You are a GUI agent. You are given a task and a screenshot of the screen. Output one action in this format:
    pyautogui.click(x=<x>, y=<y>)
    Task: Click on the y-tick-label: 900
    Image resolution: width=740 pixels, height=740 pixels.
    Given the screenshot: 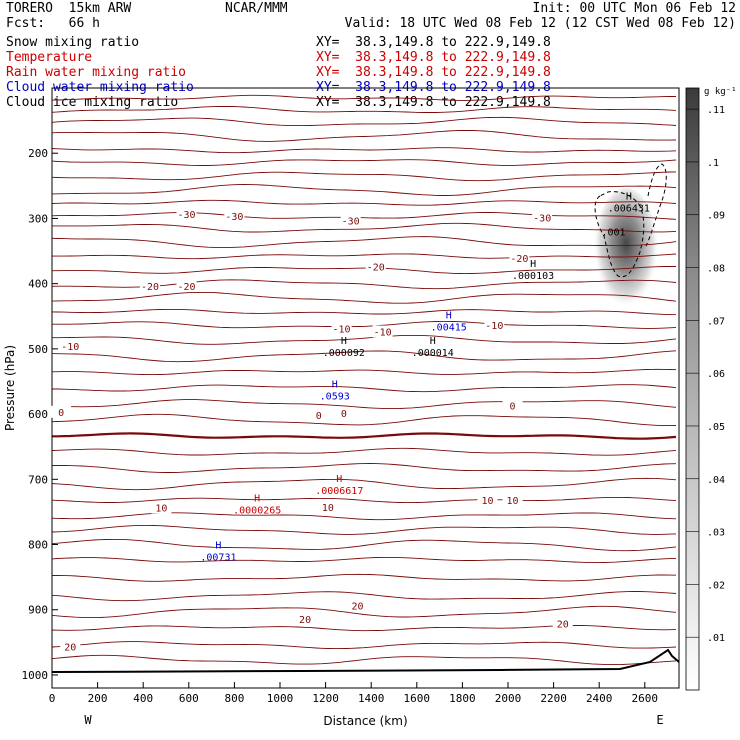 What is the action you would take?
    pyautogui.click(x=38, y=610)
    